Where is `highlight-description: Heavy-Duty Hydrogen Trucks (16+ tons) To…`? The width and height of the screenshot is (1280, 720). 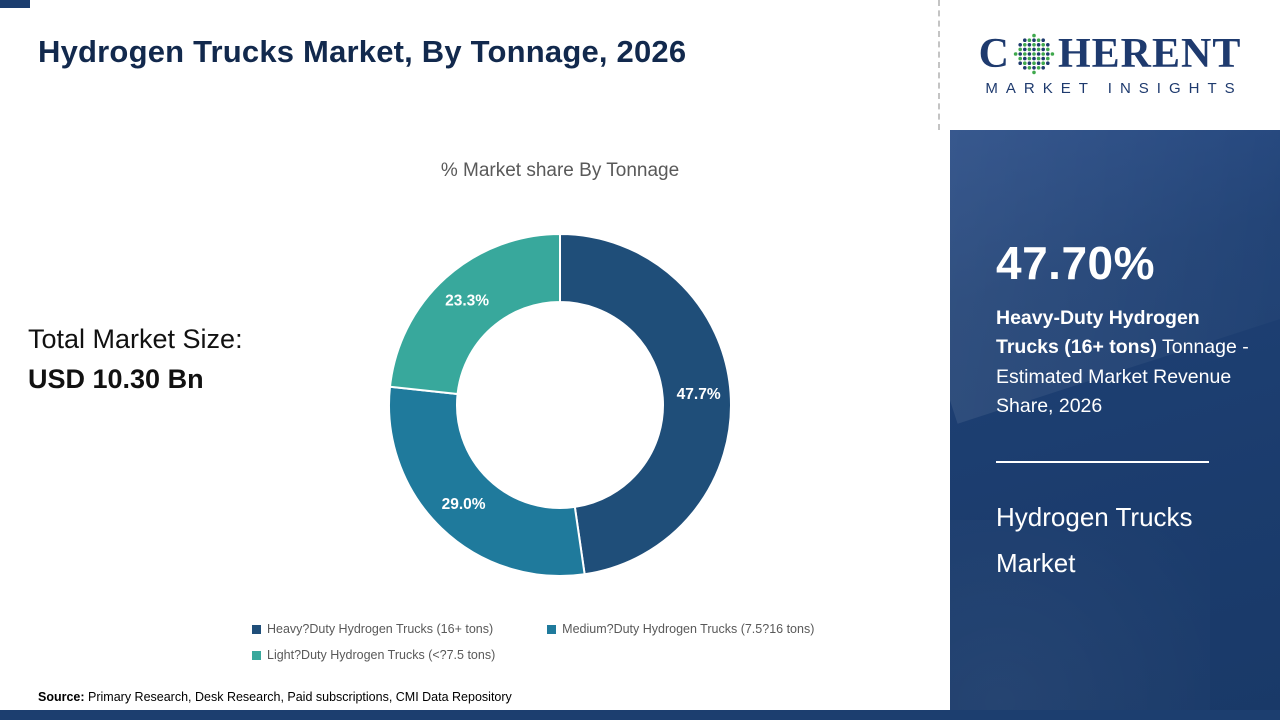
highlight-description: Heavy-Duty Hydrogen Trucks (16+ tons) To… is located at coordinates (1130, 362).